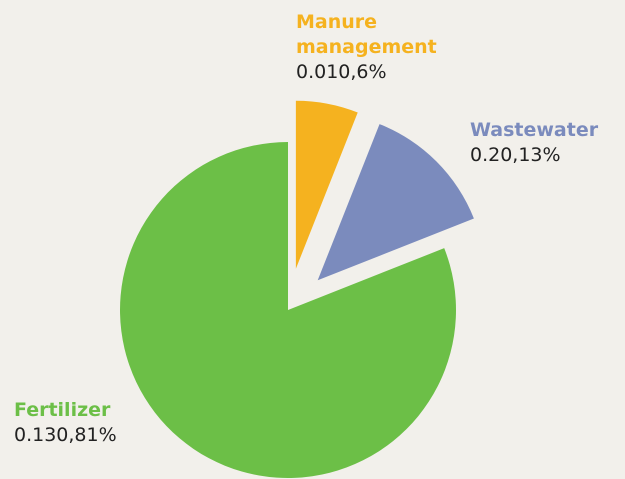 The image size is (625, 479). What do you see at coordinates (341, 72) in the screenshot?
I see `value-label: 0.010,6%` at bounding box center [341, 72].